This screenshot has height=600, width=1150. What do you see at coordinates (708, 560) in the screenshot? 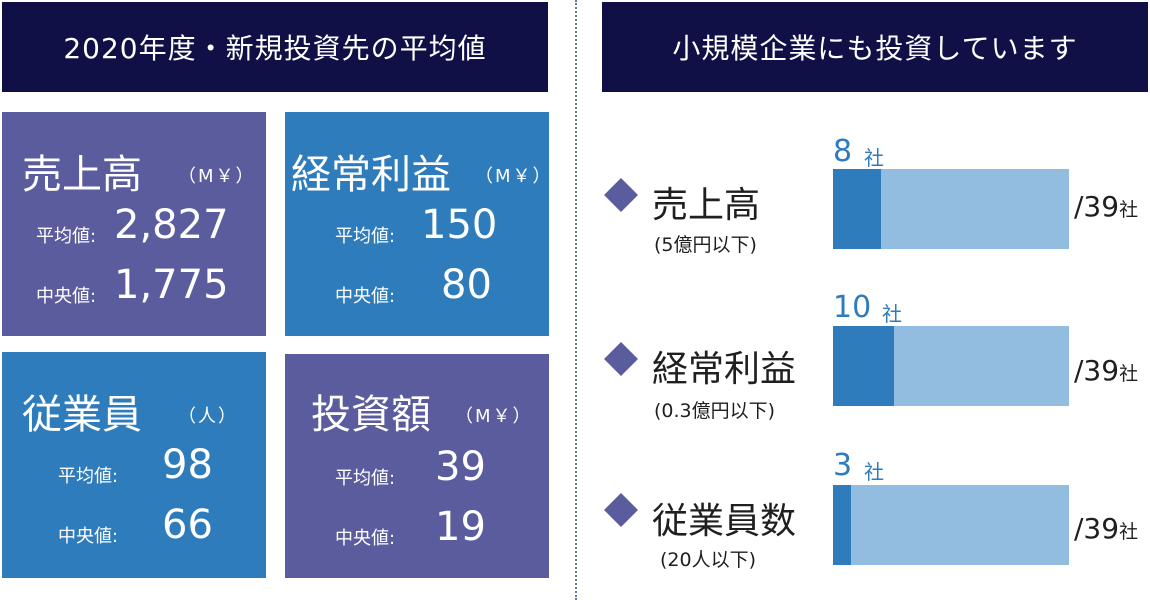
I see `row-note-employees: (20人以下)` at bounding box center [708, 560].